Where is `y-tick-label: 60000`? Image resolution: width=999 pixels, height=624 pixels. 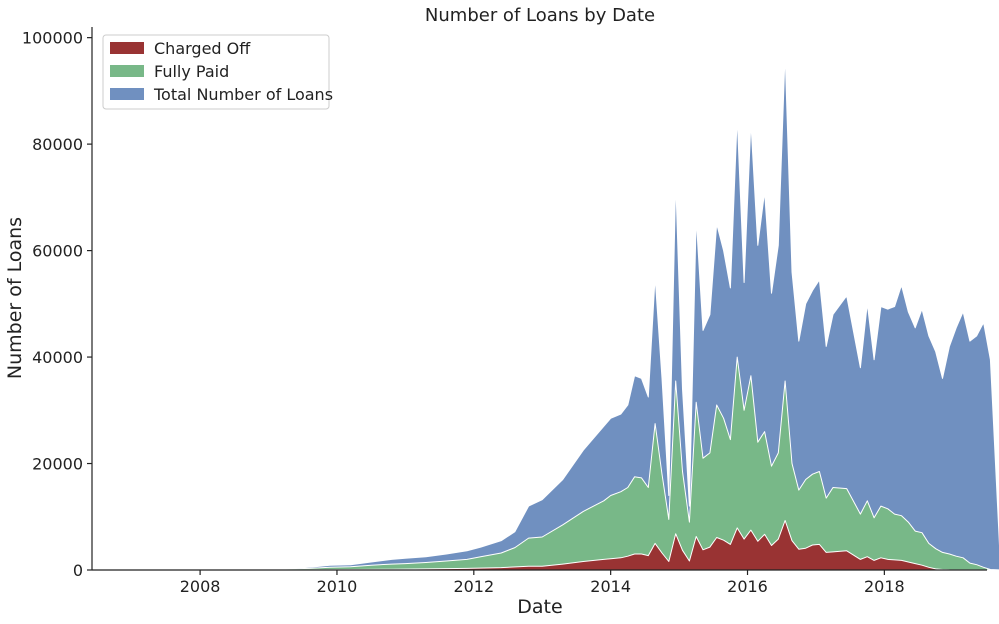 y-tick-label: 60000 is located at coordinates (57, 251).